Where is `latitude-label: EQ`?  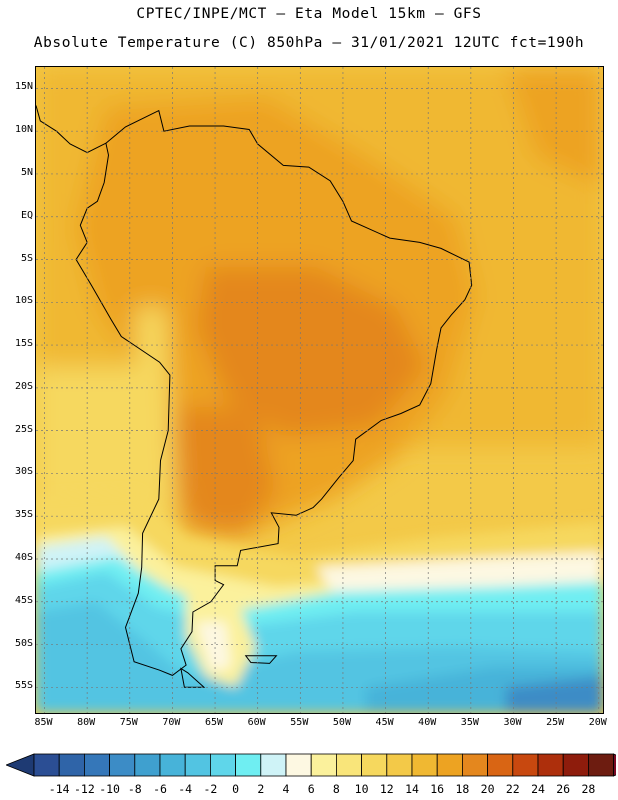
latitude-label: EQ is located at coordinates (26, 215).